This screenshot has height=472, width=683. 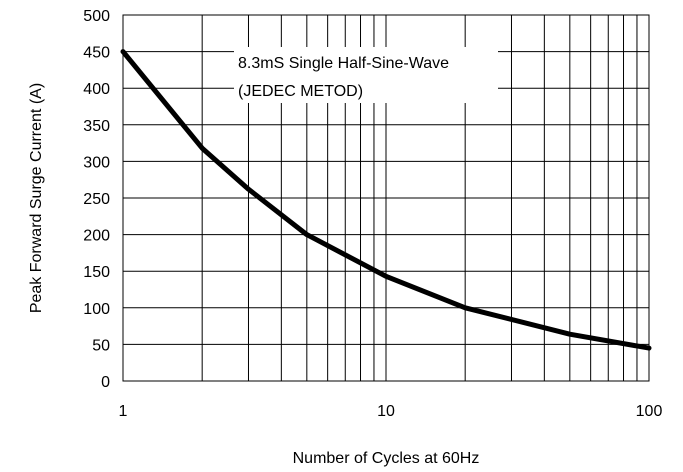 What do you see at coordinates (96, 309) in the screenshot?
I see `y-tick-label-100: 100` at bounding box center [96, 309].